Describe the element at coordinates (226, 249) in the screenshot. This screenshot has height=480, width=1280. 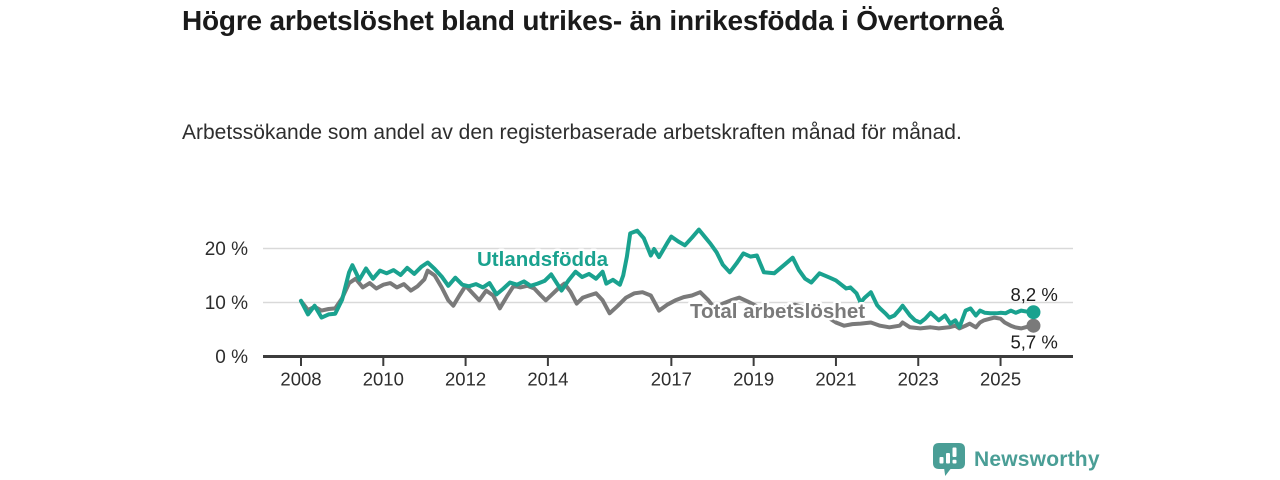
I see `y-tick-label: 20 %` at that location.